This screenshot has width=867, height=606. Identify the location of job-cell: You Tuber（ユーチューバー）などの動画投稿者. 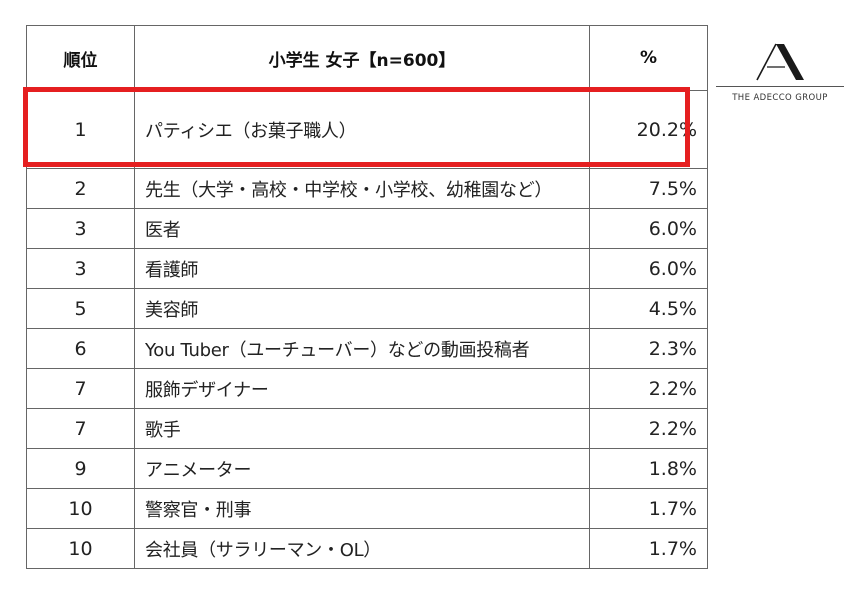
(362, 348).